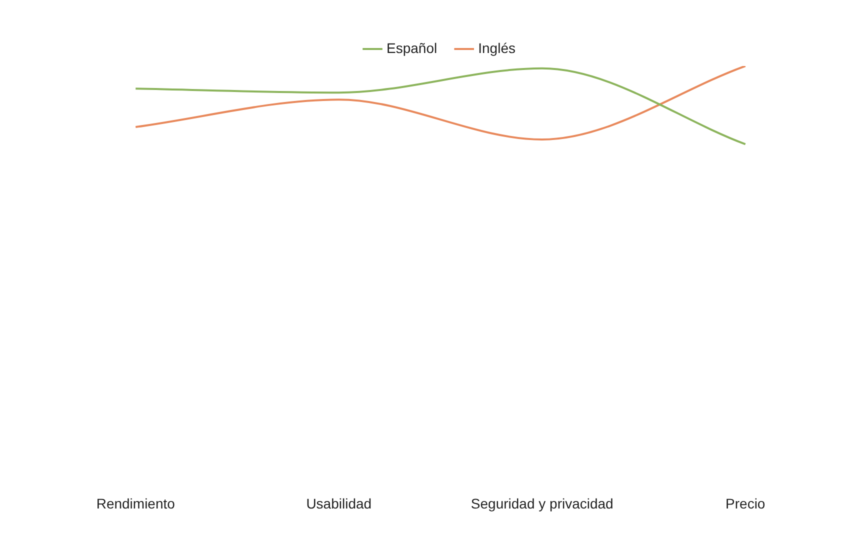  Describe the element at coordinates (542, 503) in the screenshot. I see `x-tick-label: Seguridad y privacidad` at that location.